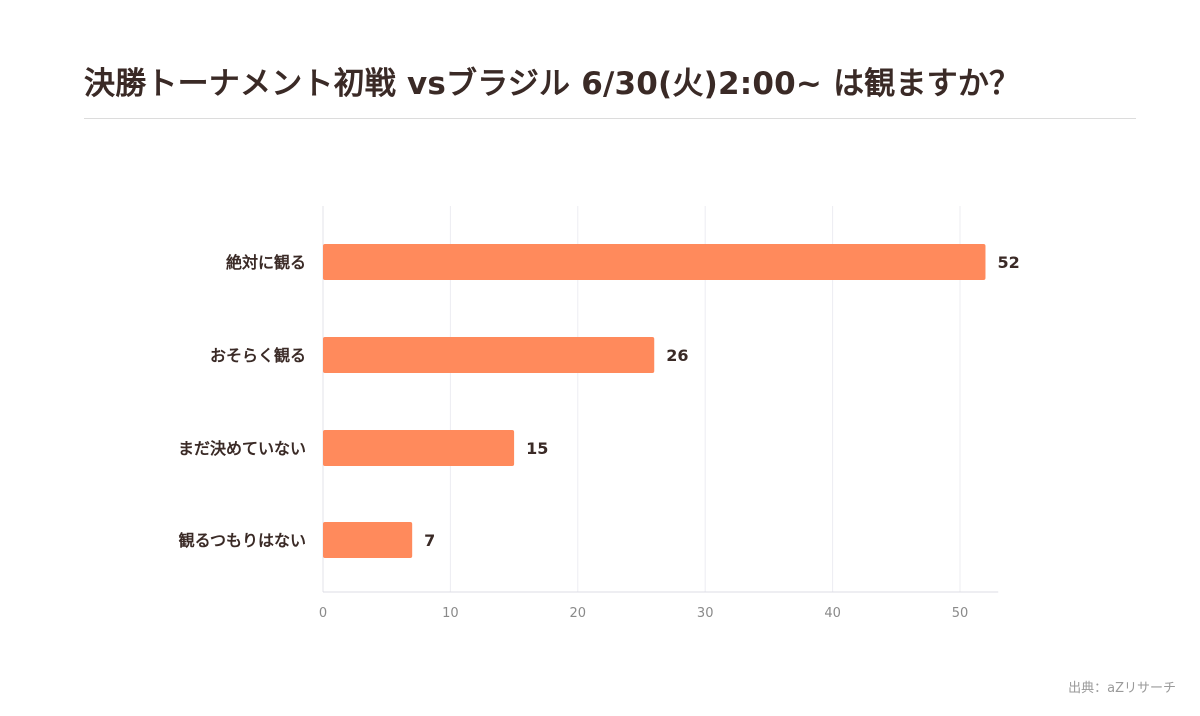 Image resolution: width=1200 pixels, height=716 pixels. Describe the element at coordinates (1122, 688) in the screenshot. I see `source-credit: 出典：aZリサーチ` at that location.